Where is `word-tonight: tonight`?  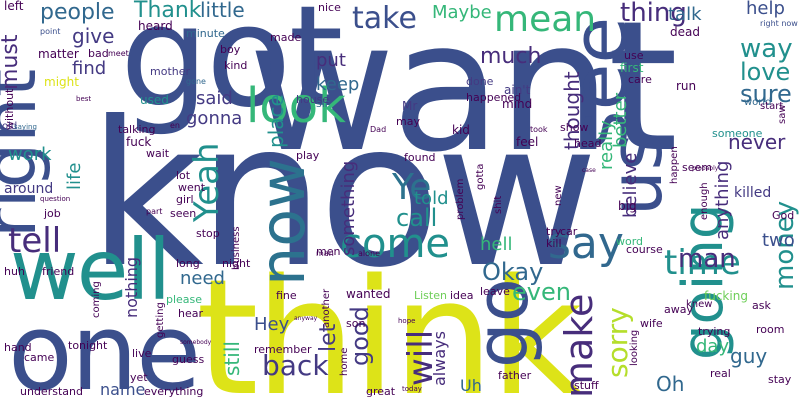 word-tonight: tonight is located at coordinates (88, 345).